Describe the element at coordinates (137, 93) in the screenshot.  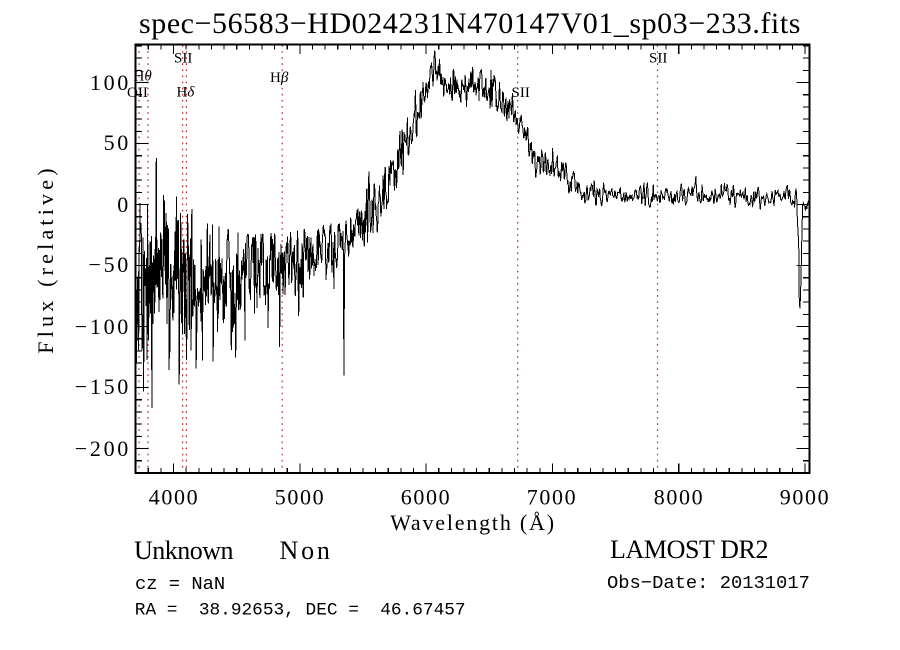
I see `svg-text: OII` at that location.